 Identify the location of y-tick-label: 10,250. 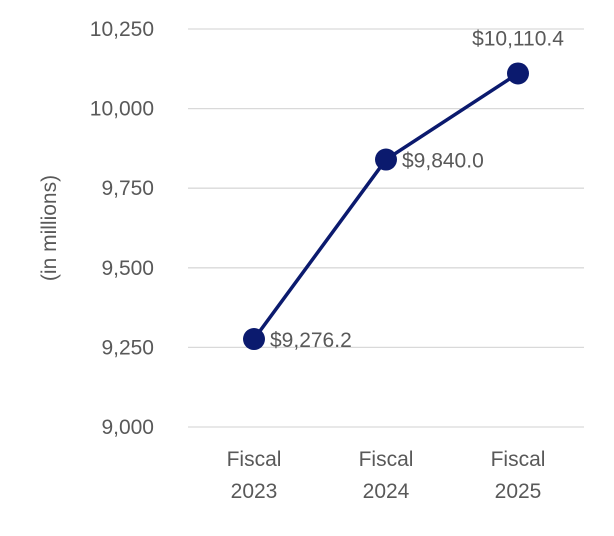
(122, 29).